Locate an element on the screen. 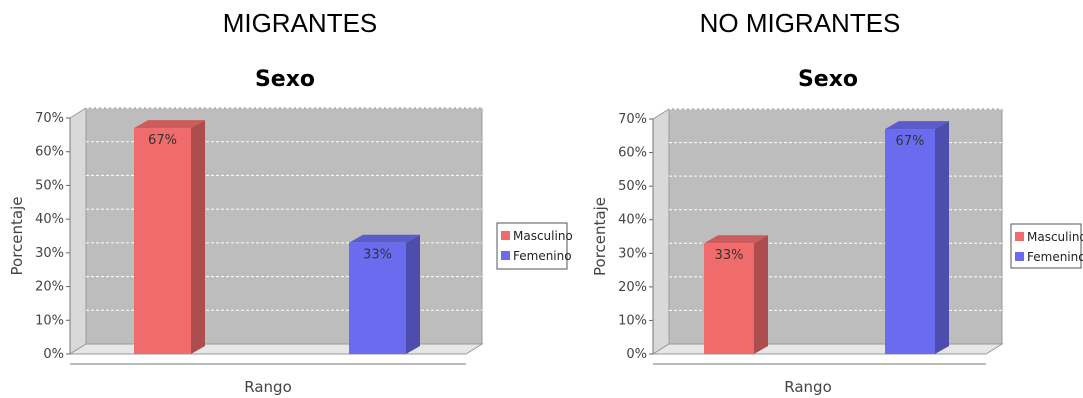  plot-floor is located at coordinates (276, 349).